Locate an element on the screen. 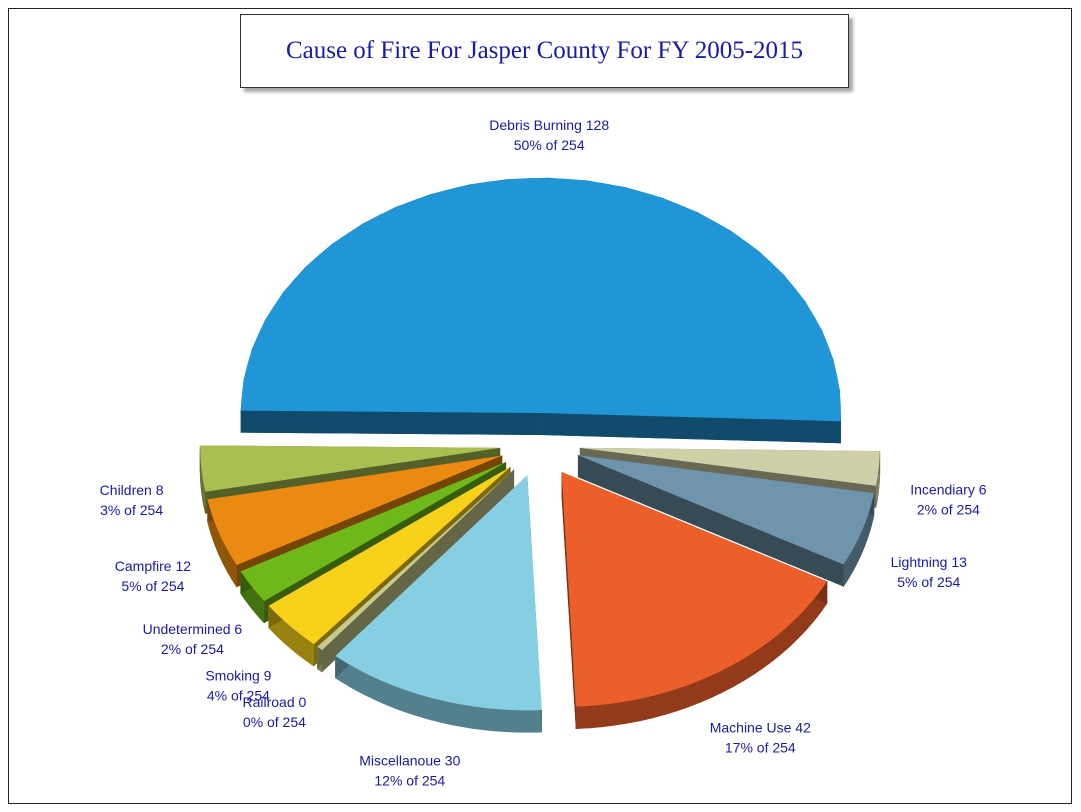  label-lightning: Lightning 13 5% of 254 is located at coordinates (929, 572).